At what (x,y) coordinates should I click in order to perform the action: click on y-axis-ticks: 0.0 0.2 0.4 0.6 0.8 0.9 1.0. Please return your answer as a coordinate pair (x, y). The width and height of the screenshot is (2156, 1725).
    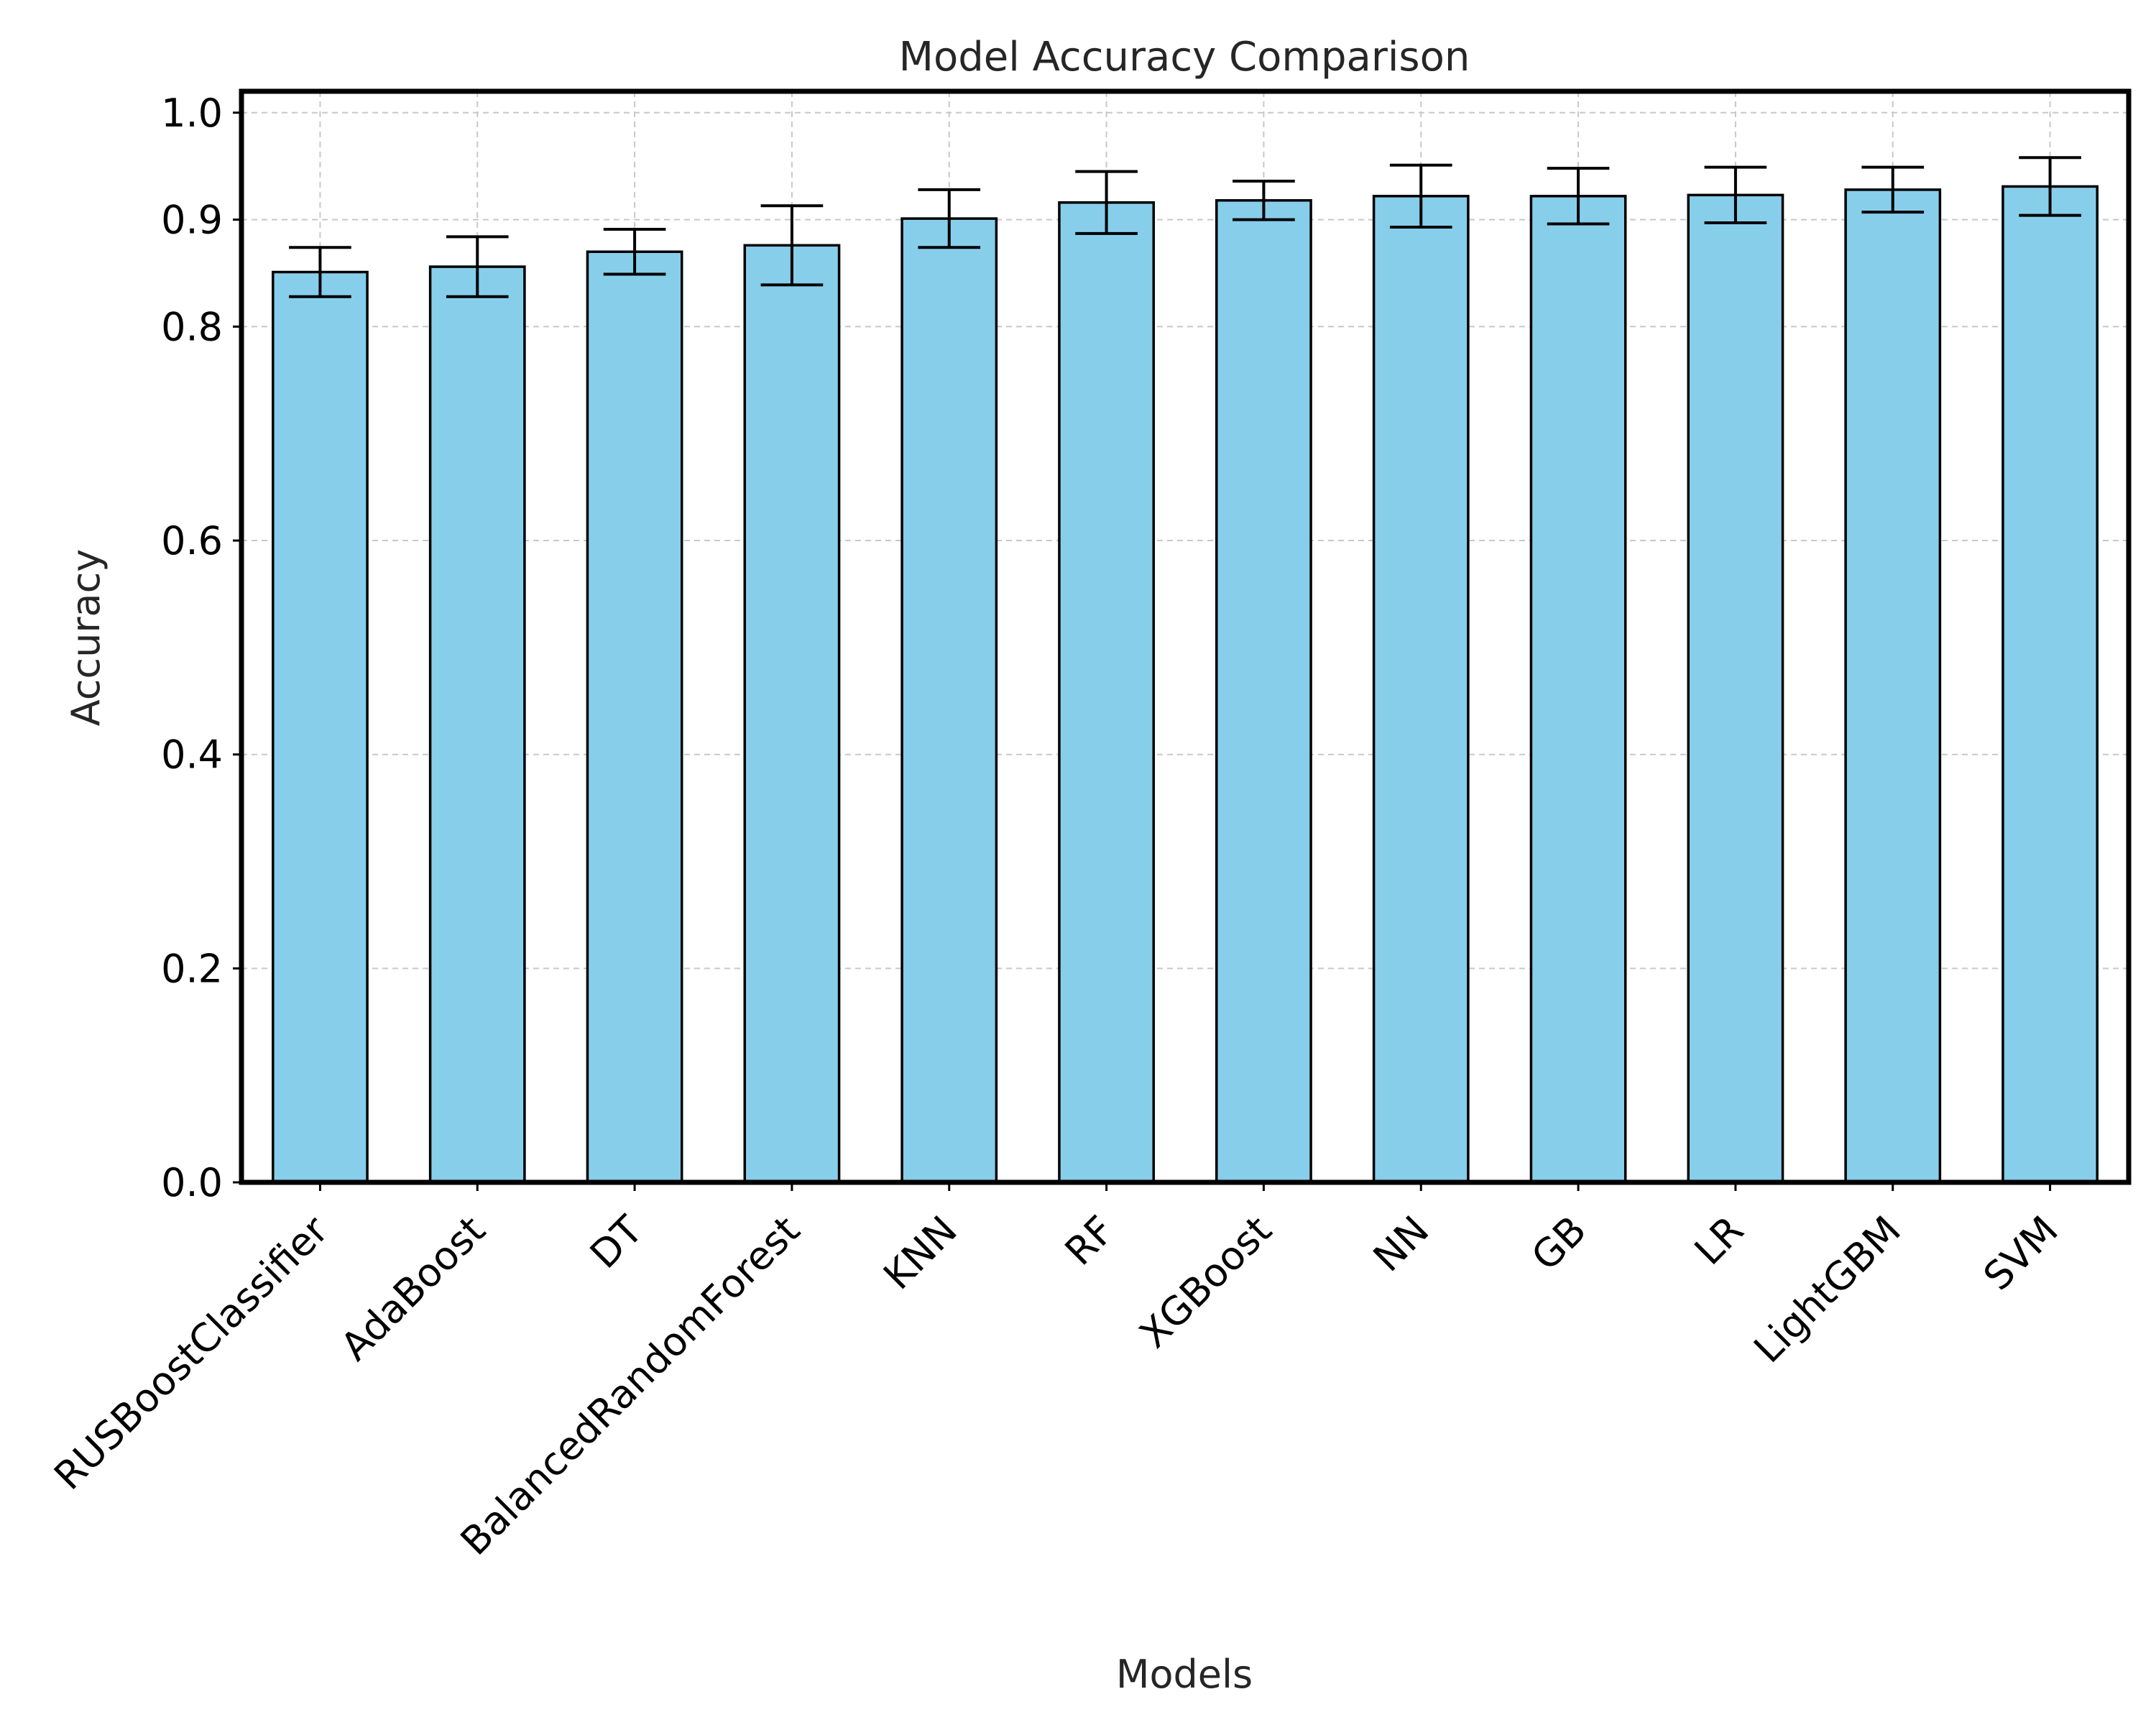
    Looking at the image, I should click on (201, 648).